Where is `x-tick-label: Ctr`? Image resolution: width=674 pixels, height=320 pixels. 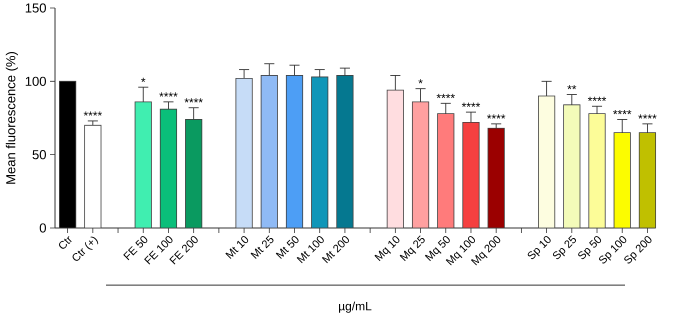
x-tick-label: Ctr is located at coordinates (65, 242).